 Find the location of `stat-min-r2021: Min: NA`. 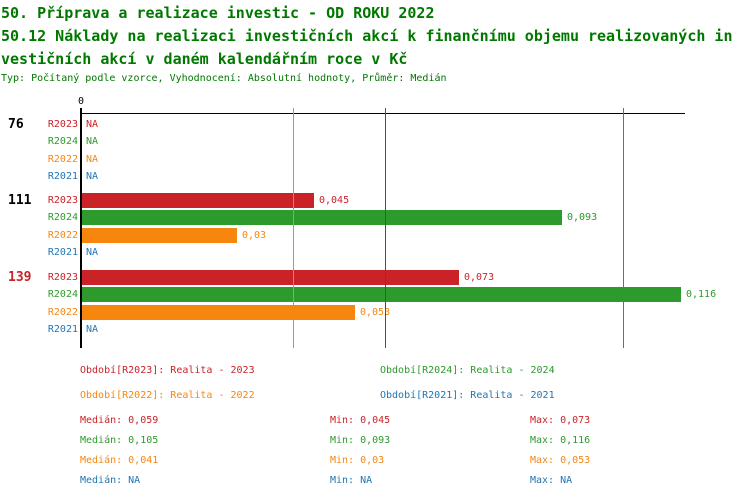

stat-min-r2021: Min: NA is located at coordinates (351, 480).